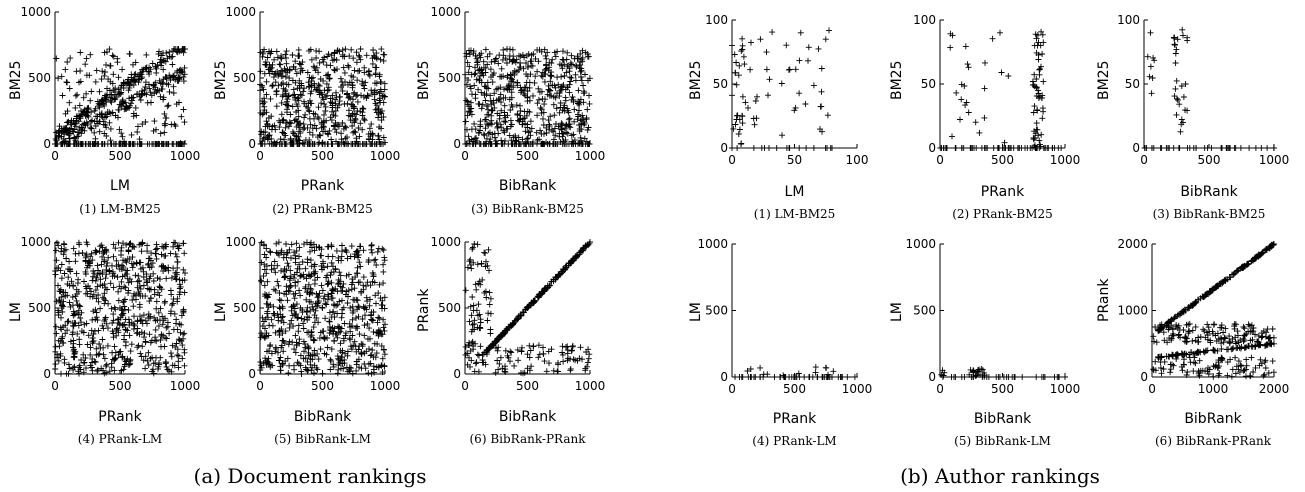 The height and width of the screenshot is (492, 1305). What do you see at coordinates (527, 96) in the screenshot?
I see `scatter-points` at bounding box center [527, 96].